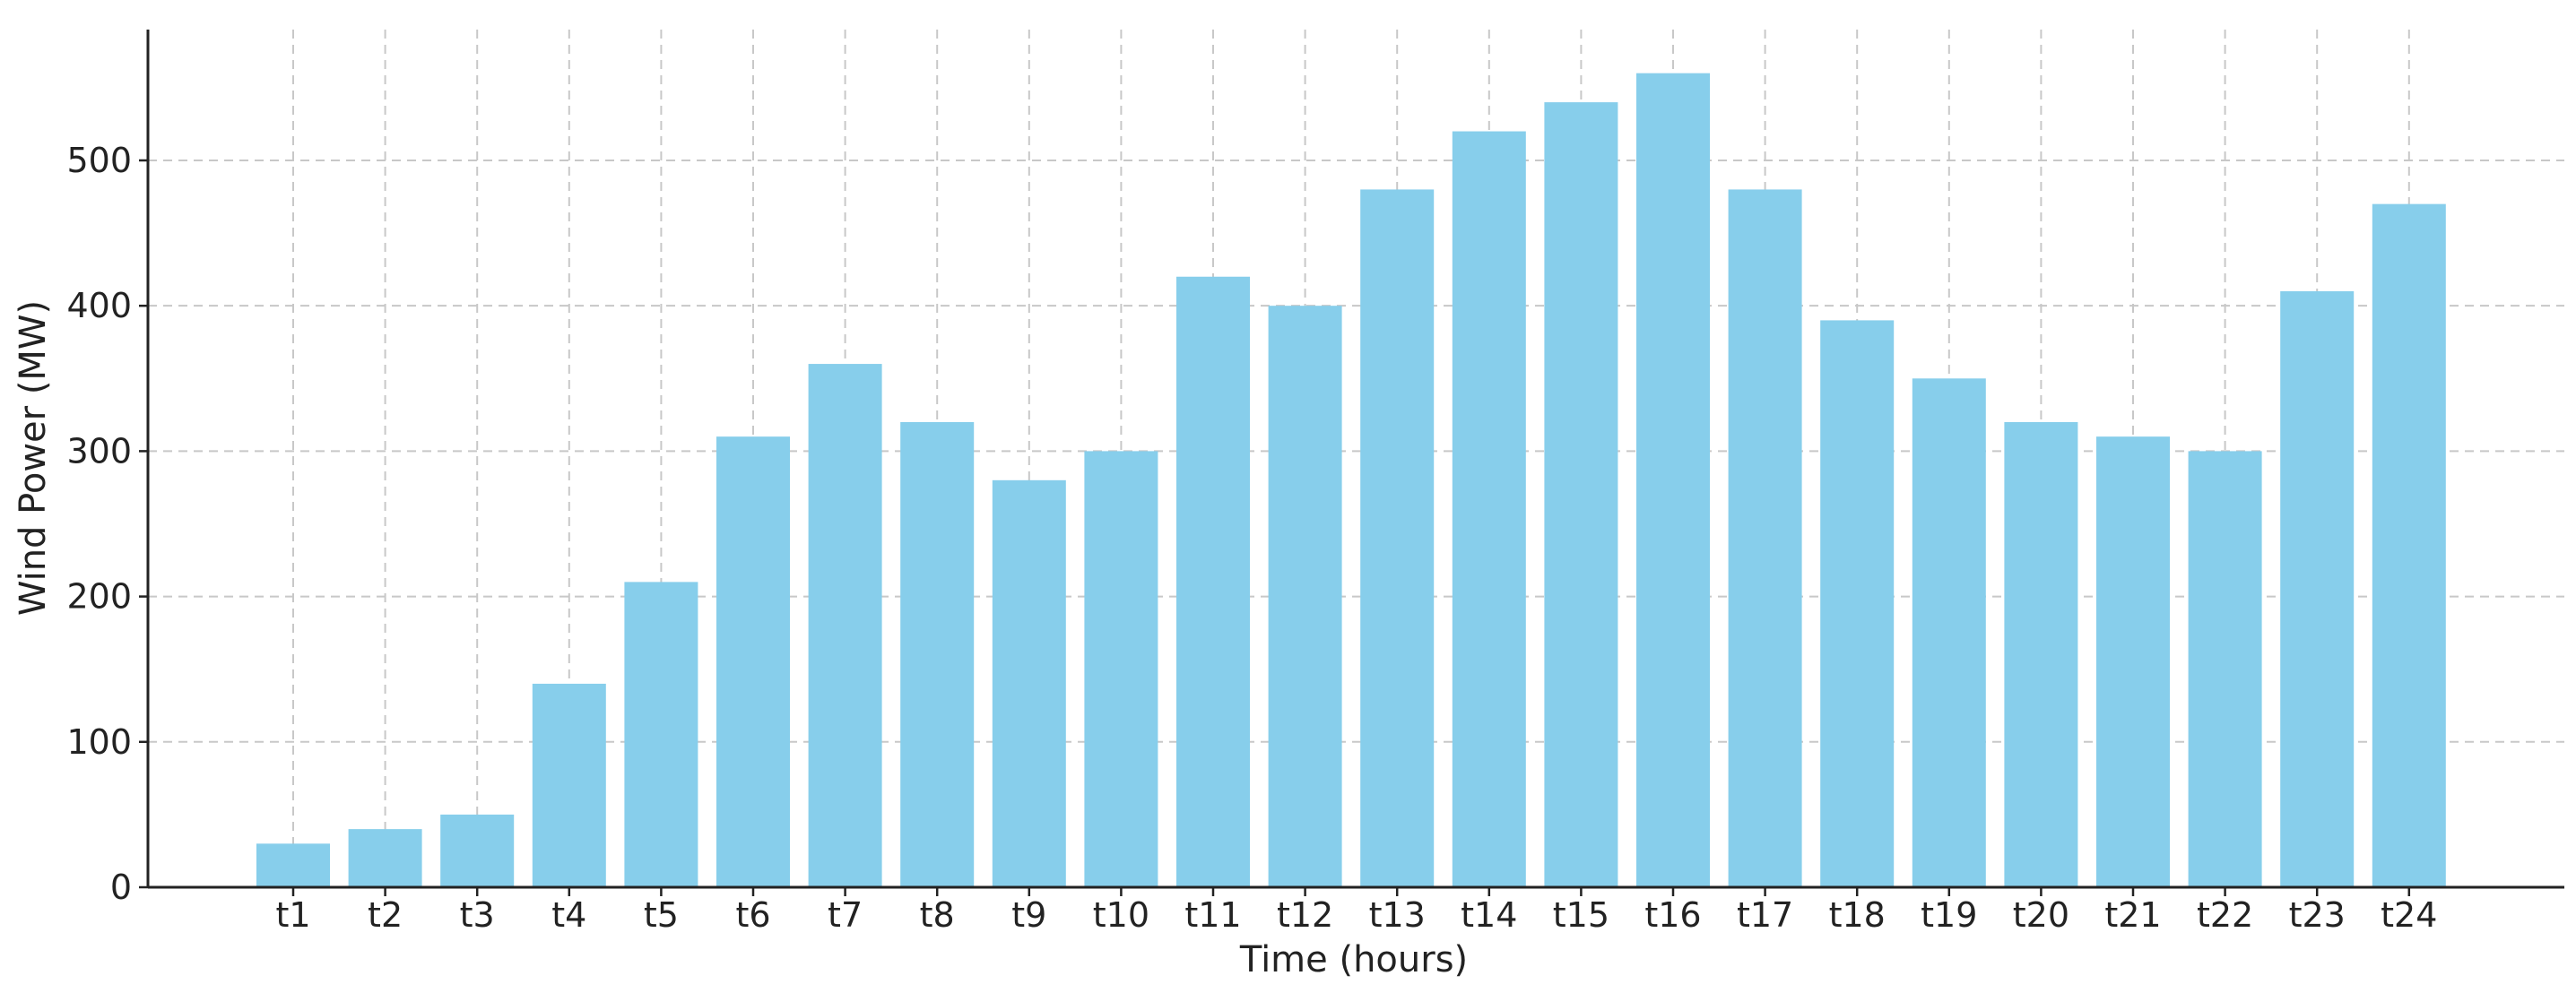  I want to click on bar-t15, so click(1581, 495).